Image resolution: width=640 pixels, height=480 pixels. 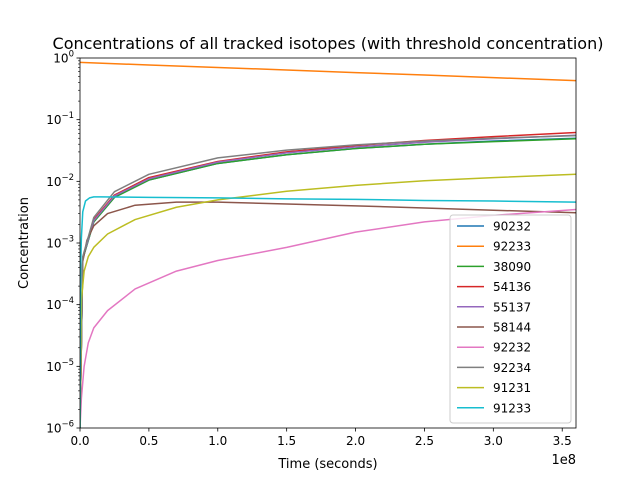 What do you see at coordinates (355, 441) in the screenshot?
I see `x-tick-label: 2.0` at bounding box center [355, 441].